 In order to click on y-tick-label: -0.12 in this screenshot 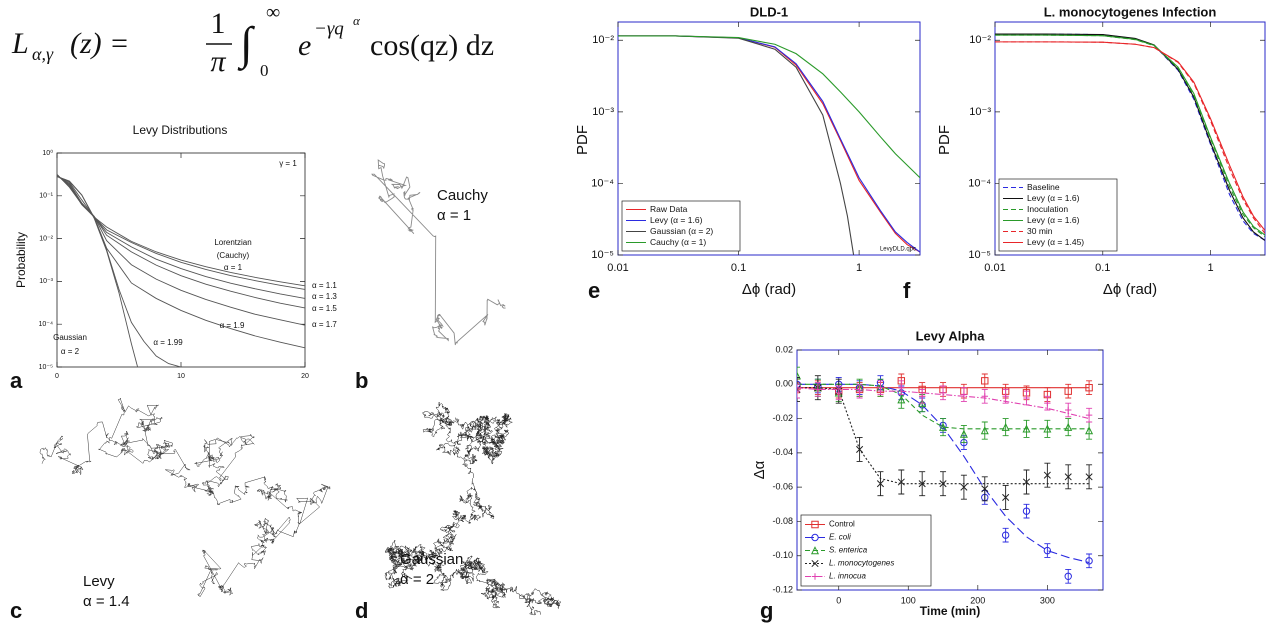, I will do `click(782, 589)`.